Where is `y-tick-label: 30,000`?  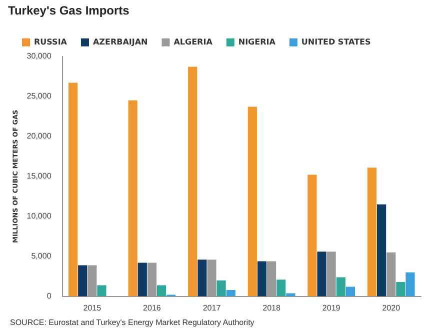 y-tick-label: 30,000 is located at coordinates (39, 56).